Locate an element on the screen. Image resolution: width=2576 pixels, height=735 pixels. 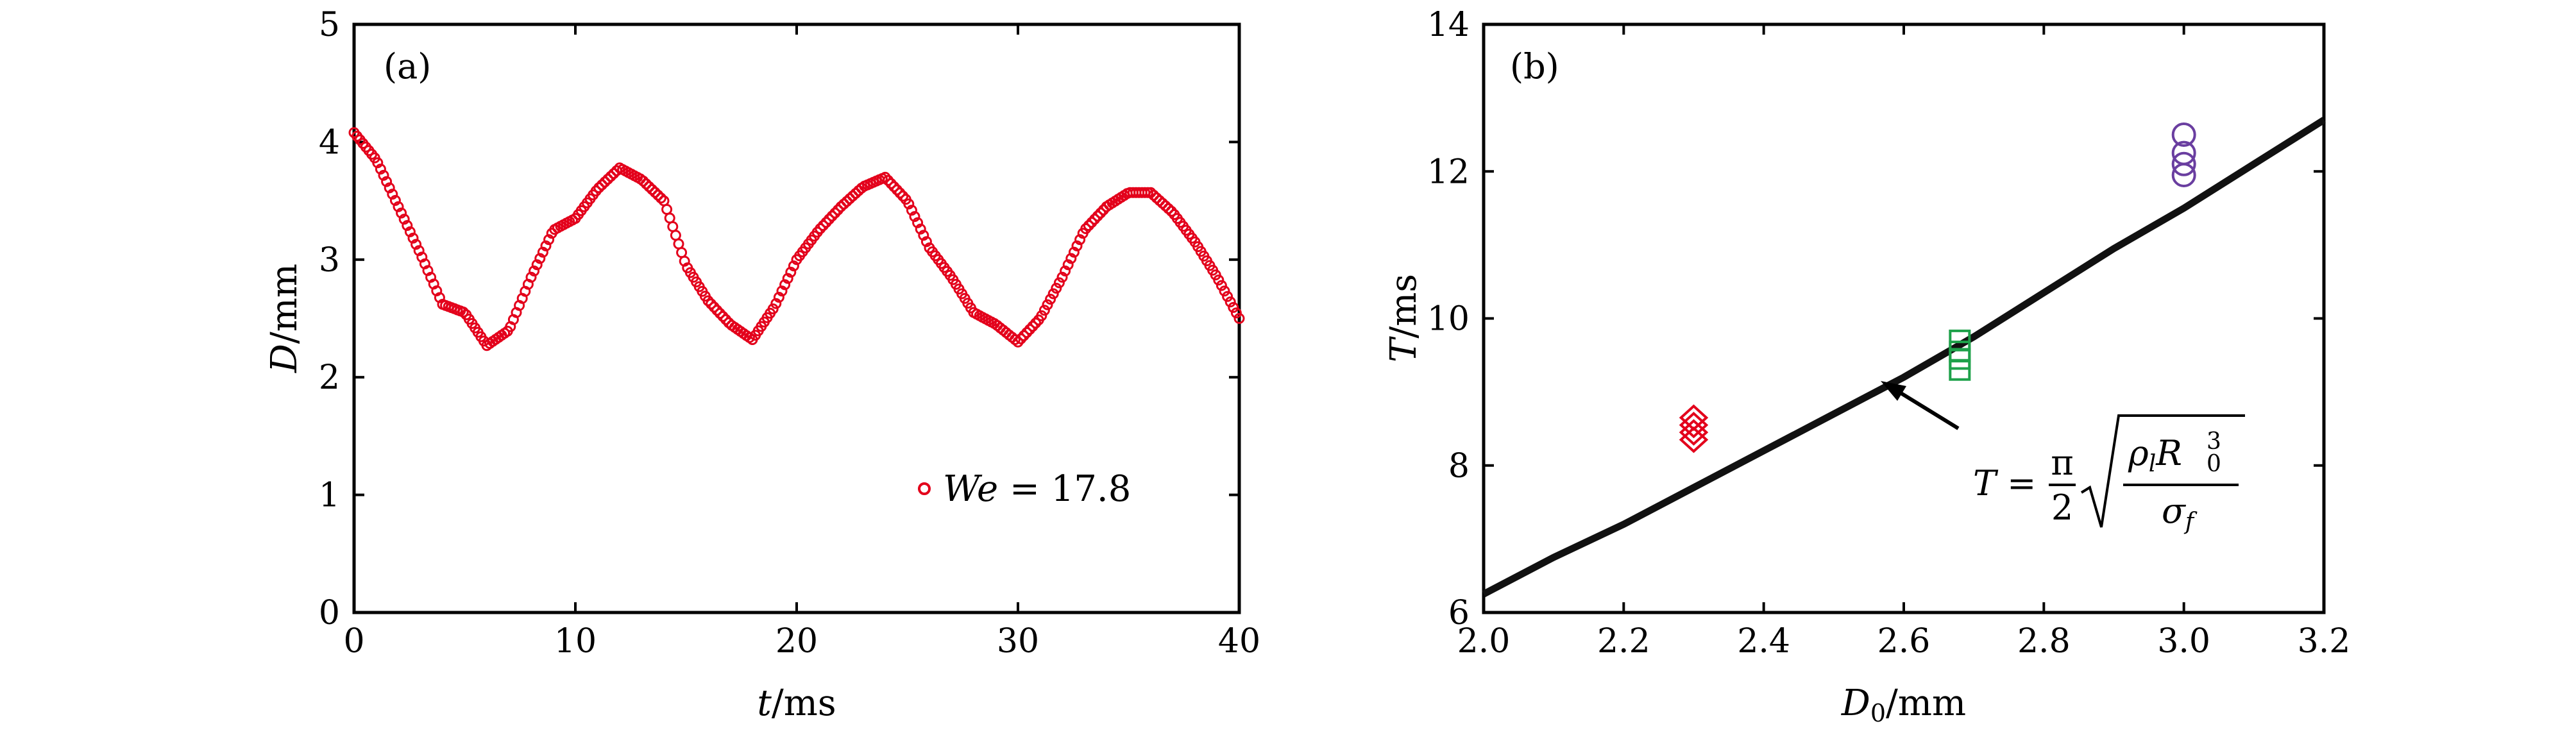
x-tick-label-b: 2.2 is located at coordinates (1623, 641).